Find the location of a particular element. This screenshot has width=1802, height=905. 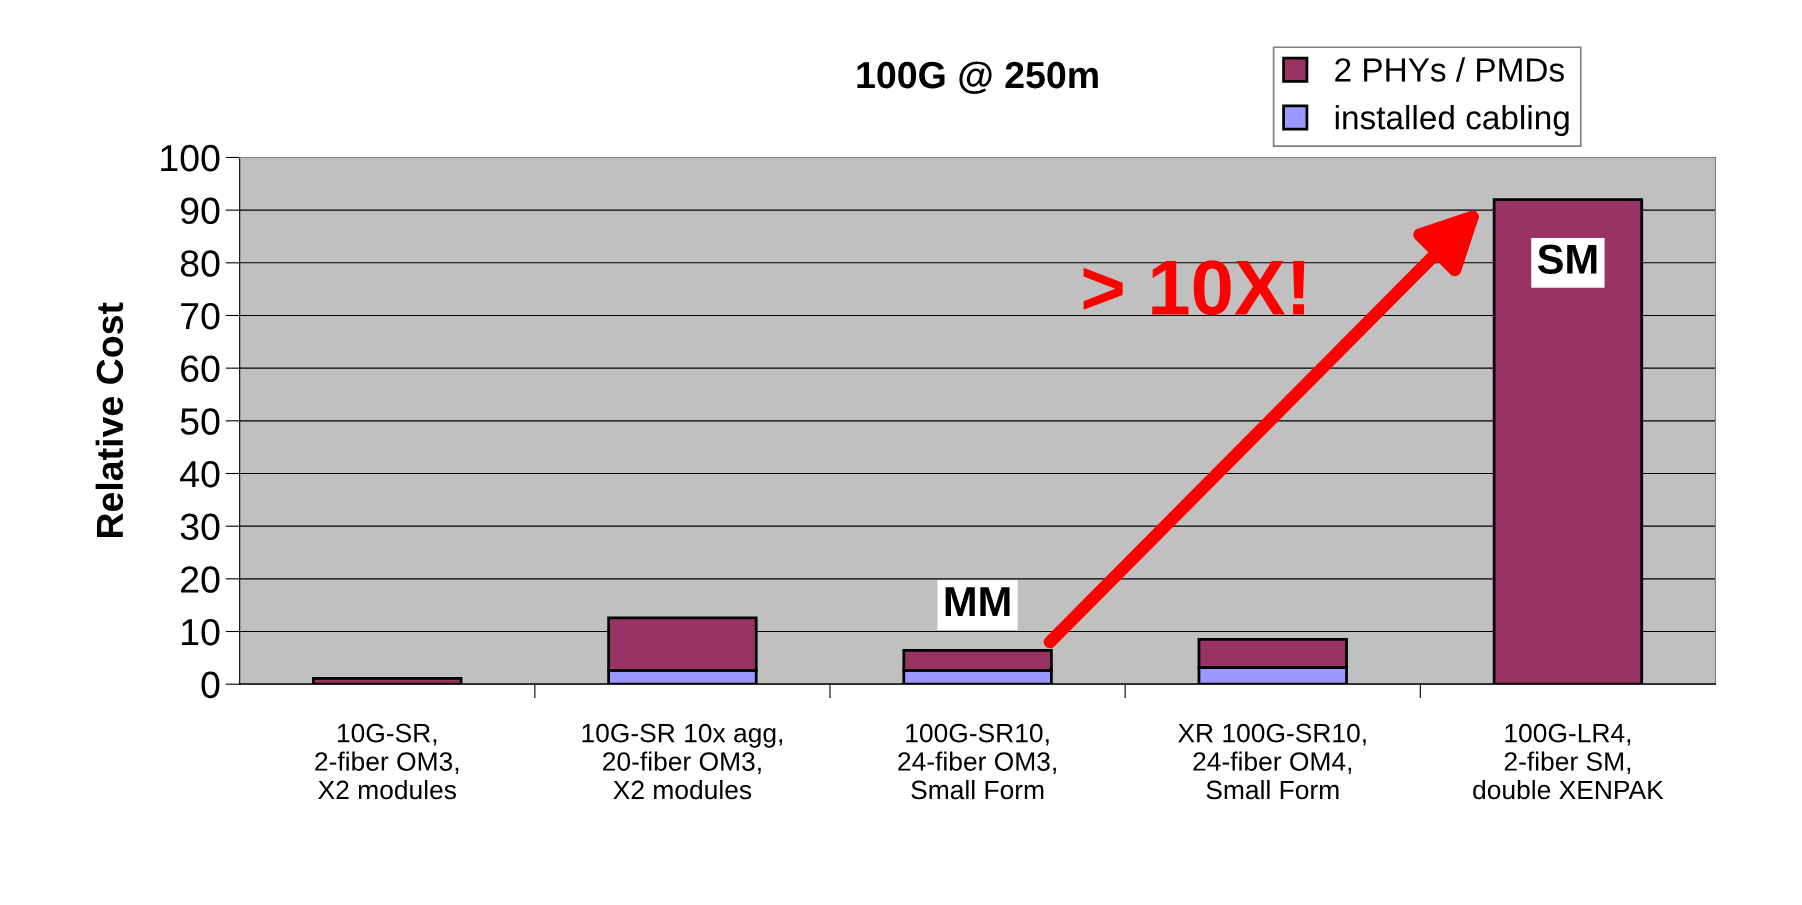

bar is located at coordinates (387, 681).